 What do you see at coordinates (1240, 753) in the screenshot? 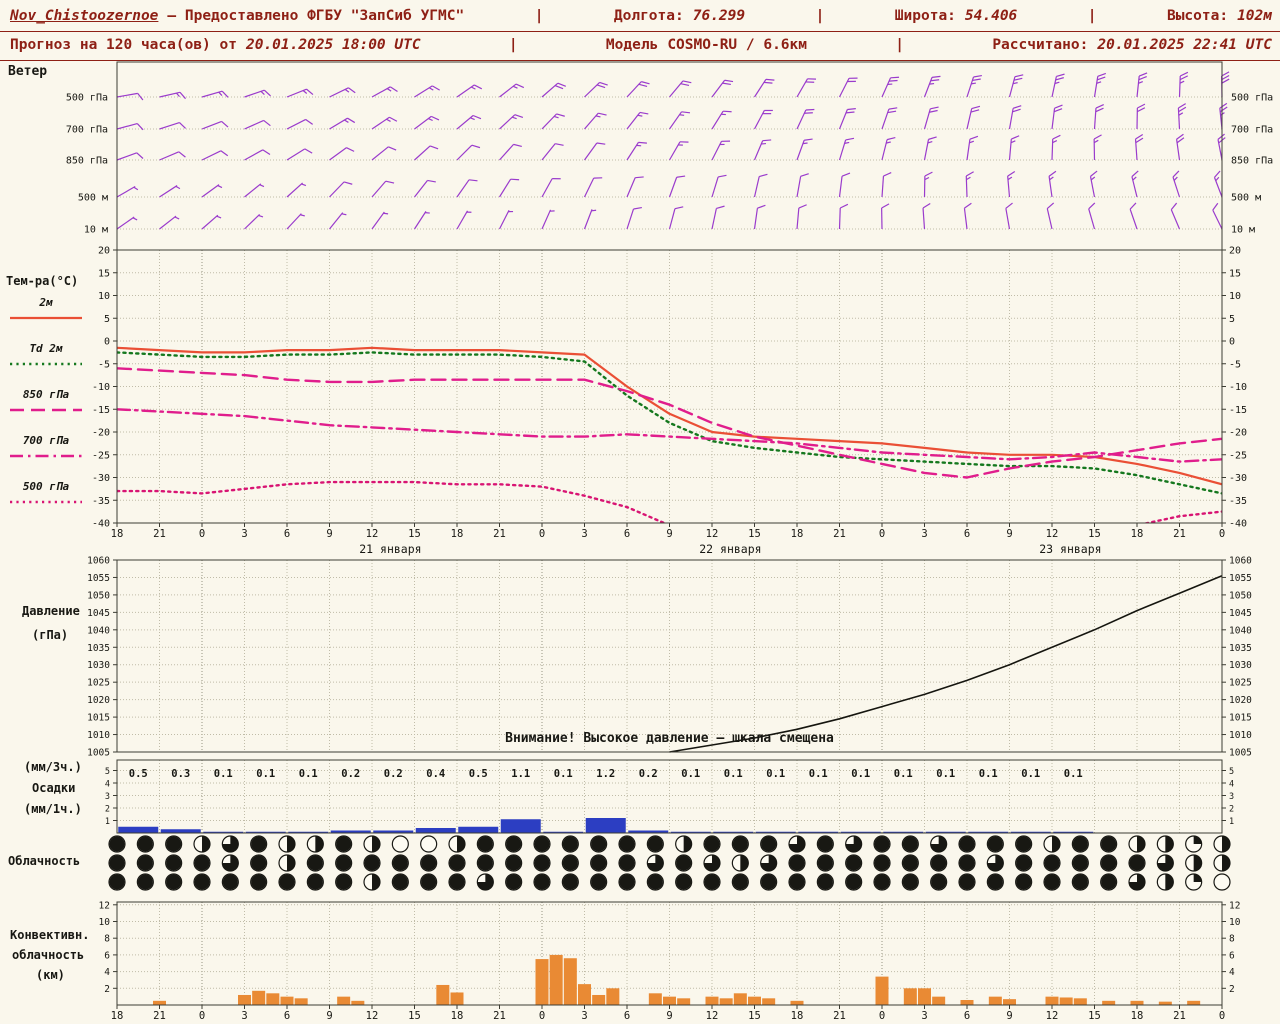
I see `axis-tick-label: 1005` at bounding box center [1240, 753].